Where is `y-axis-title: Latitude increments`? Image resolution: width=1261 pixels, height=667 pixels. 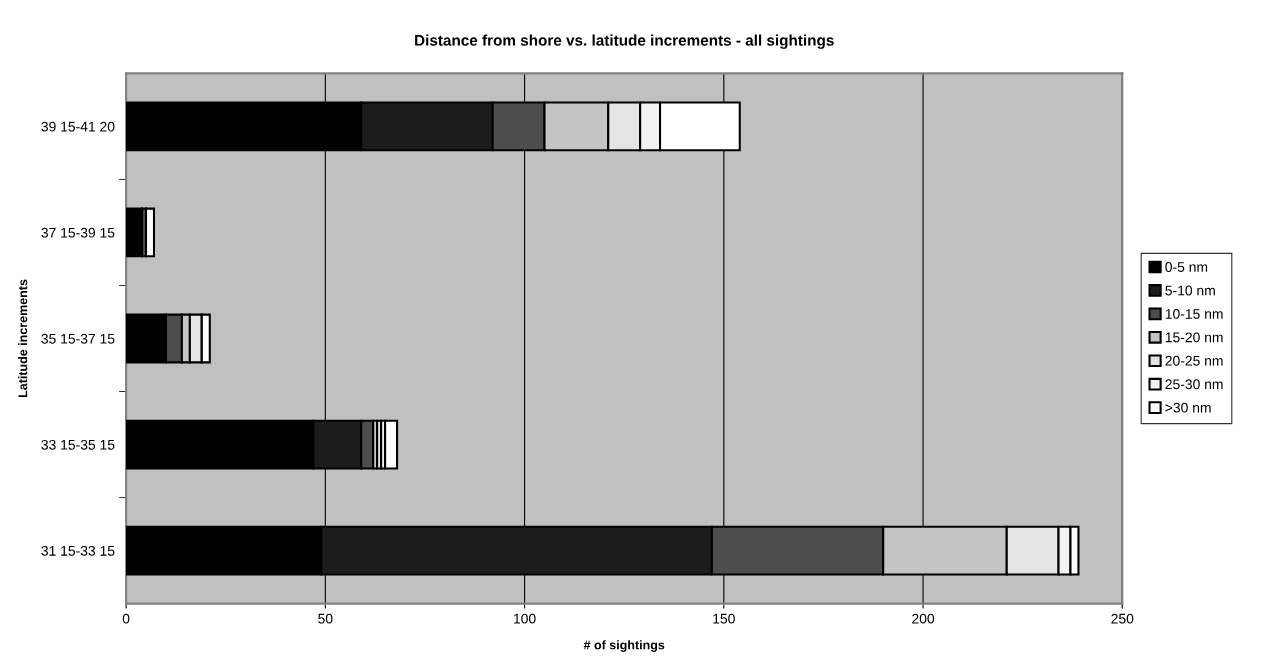 y-axis-title: Latitude increments is located at coordinates (23, 338).